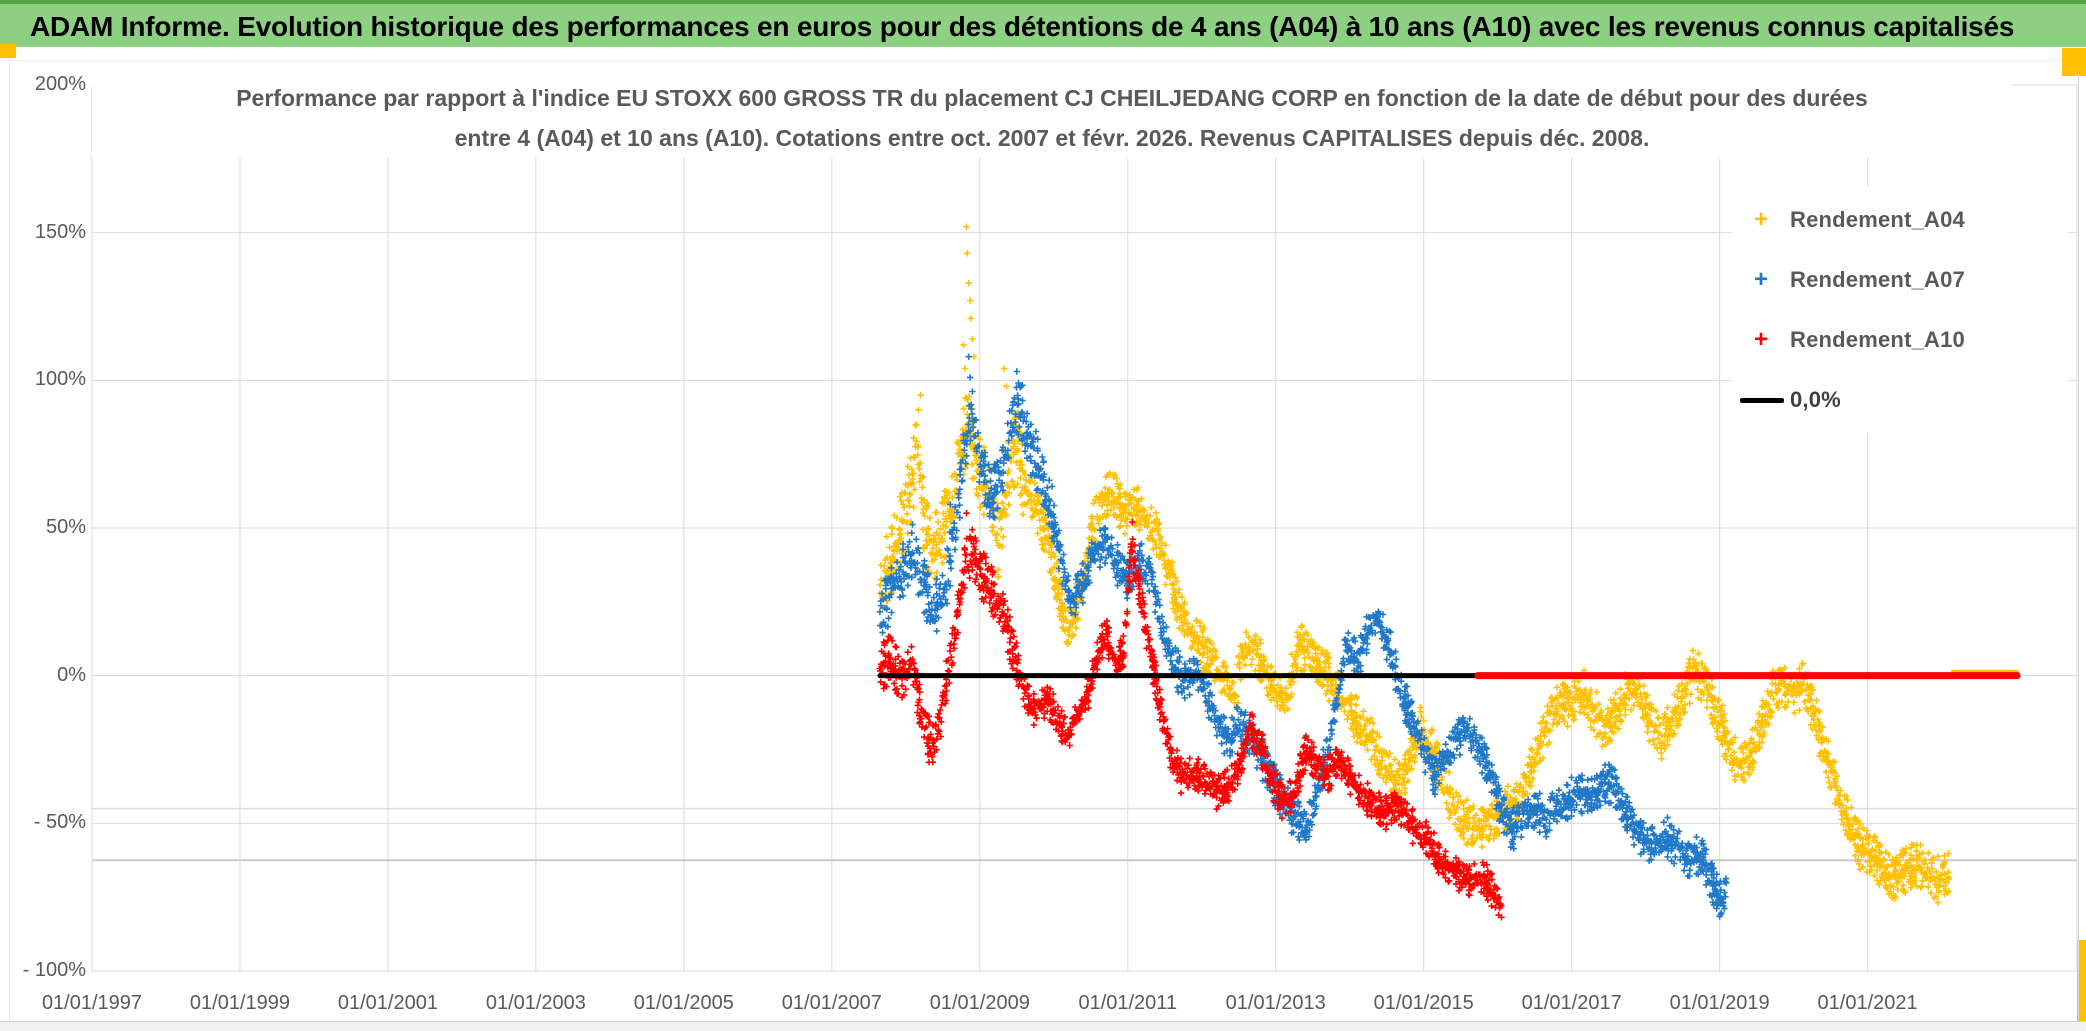 The image size is (2086, 1031). Describe the element at coordinates (1719, 1003) in the screenshot. I see `x-tick-label: 01/01/2019` at that location.